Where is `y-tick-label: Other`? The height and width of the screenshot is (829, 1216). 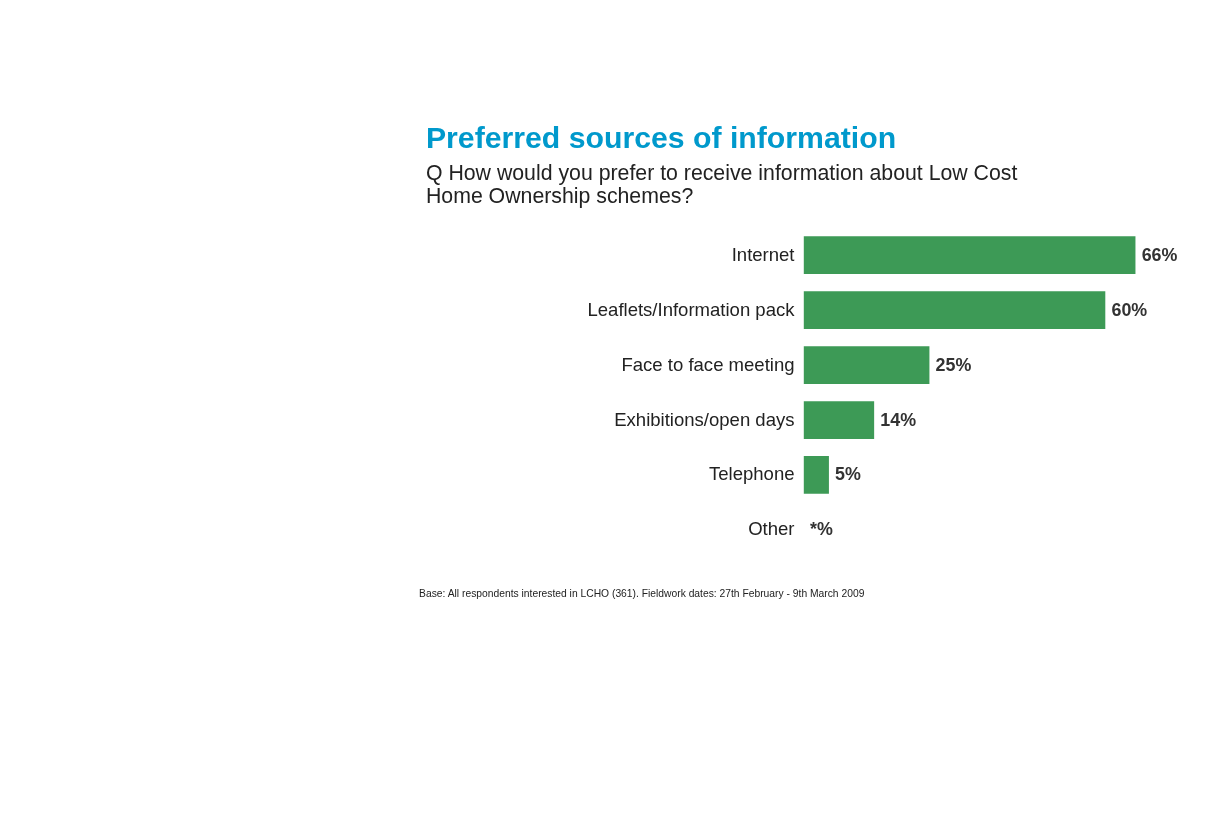
y-tick-label: Other is located at coordinates (771, 529).